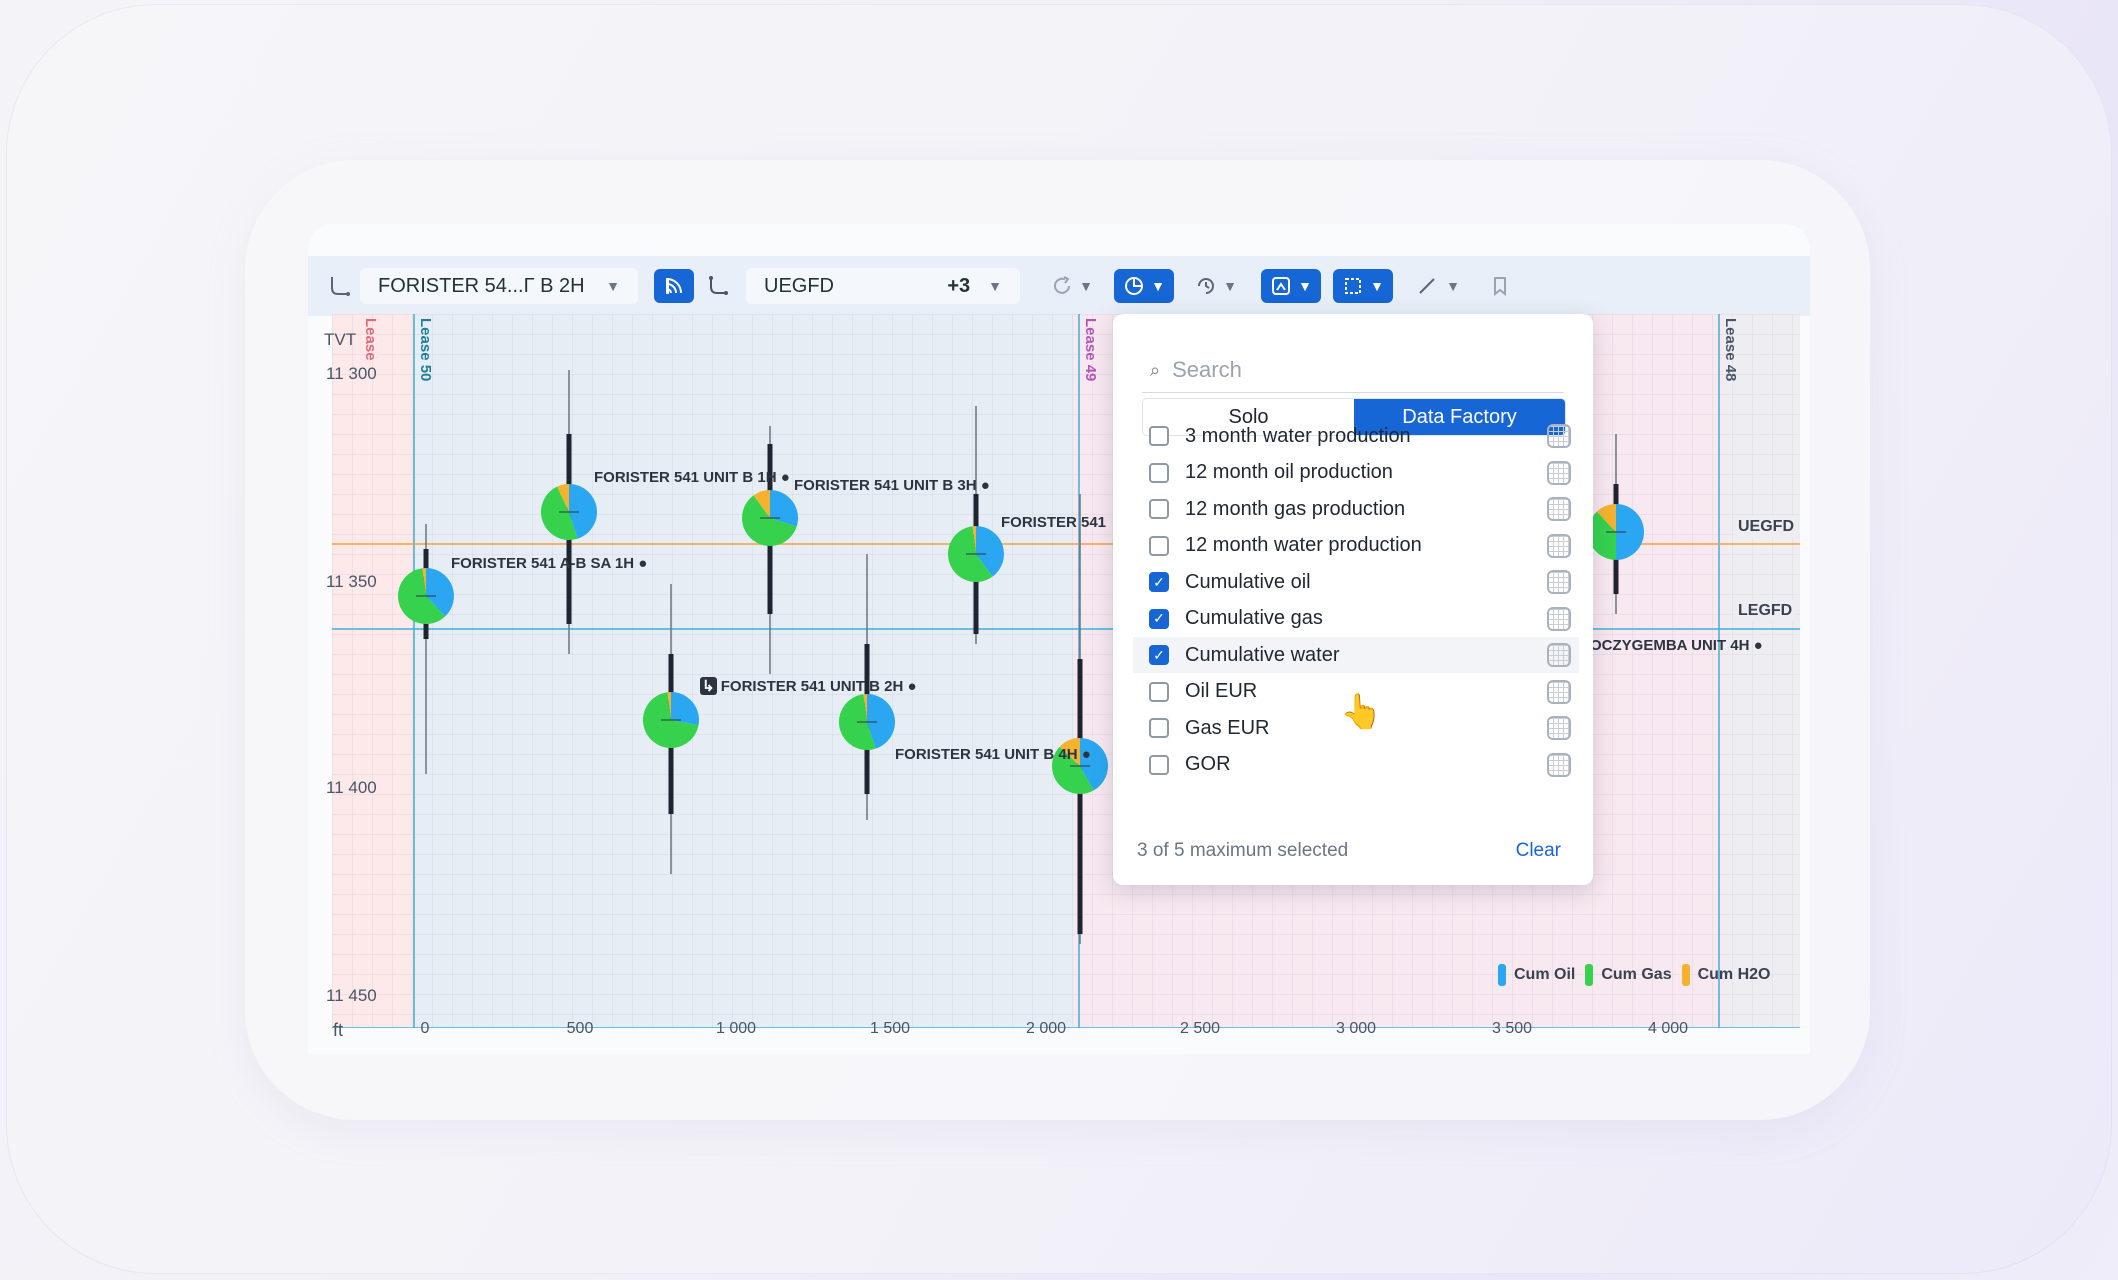 This screenshot has height=1280, width=2118. I want to click on attribute-option: 3 month water production, so click(1356, 436).